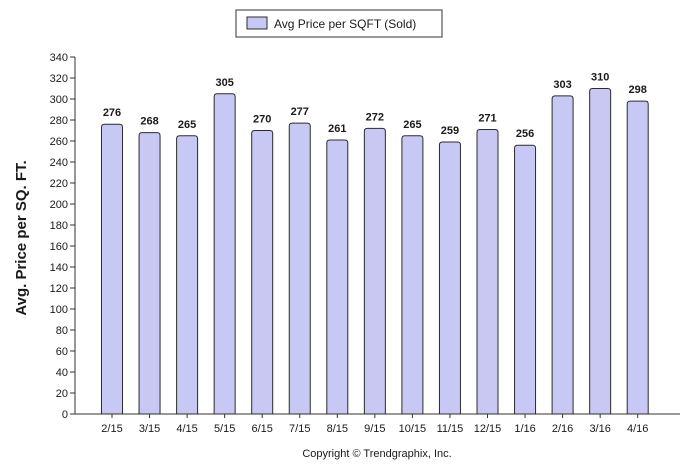 This screenshot has height=470, width=700. Describe the element at coordinates (59, 79) in the screenshot. I see `y-tick-label: 320` at that location.